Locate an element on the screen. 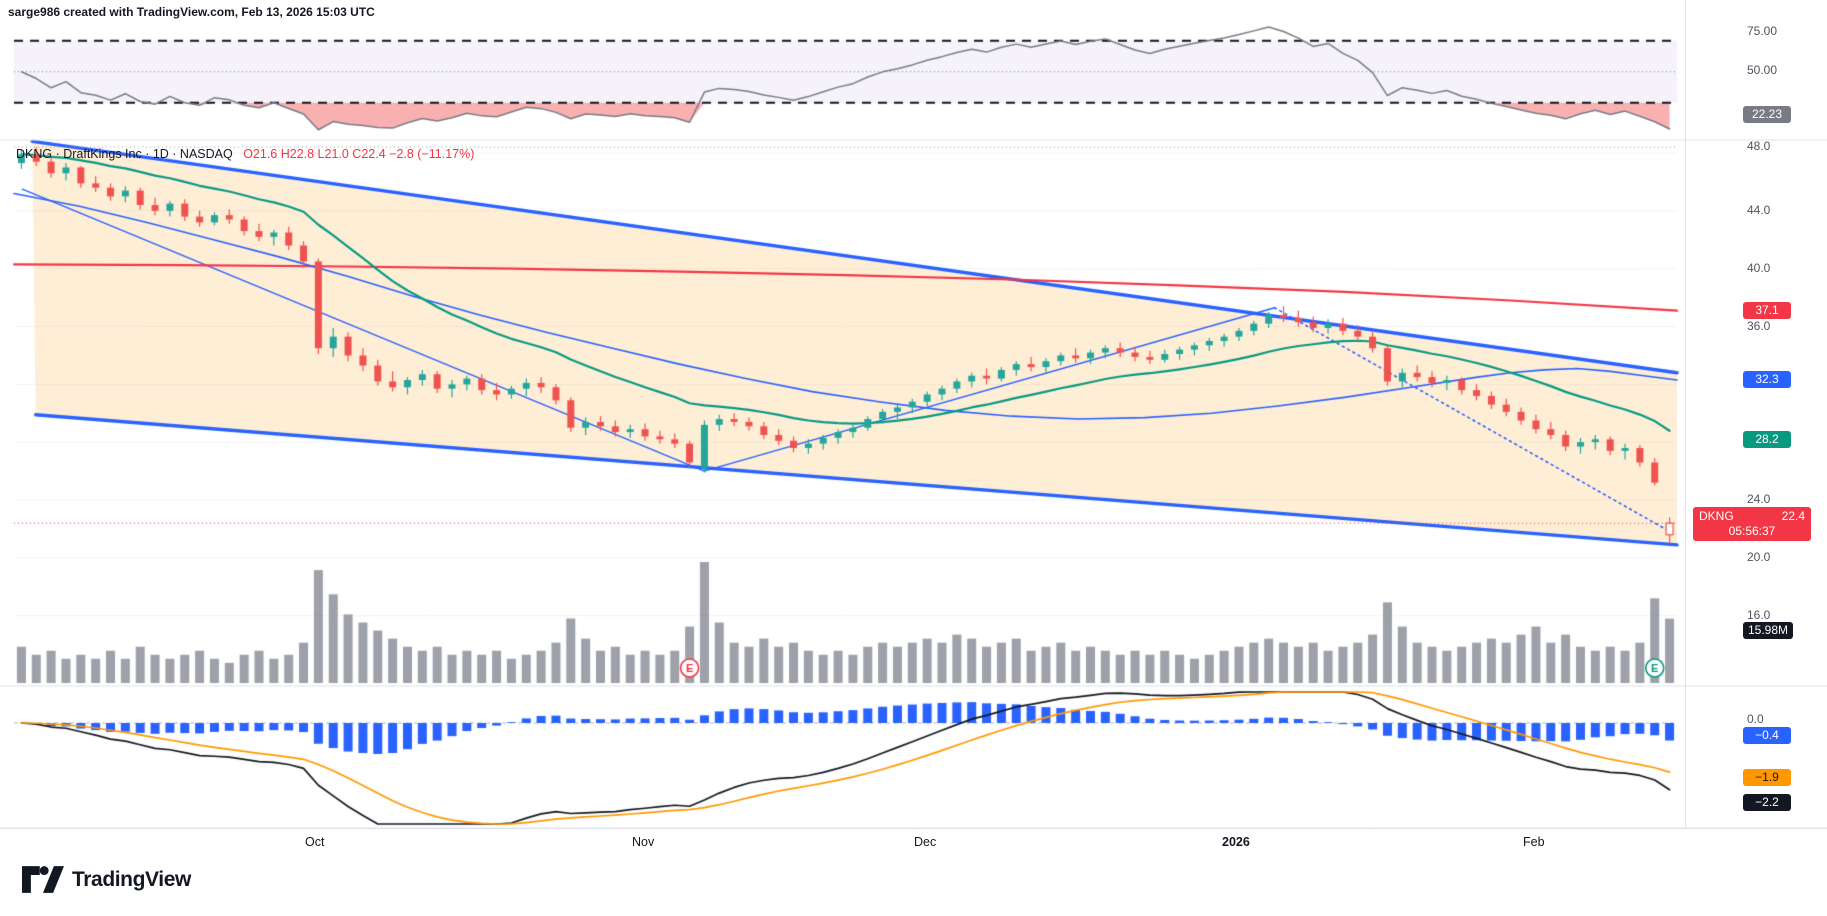 This screenshot has height=916, width=1827. price-tick-48: 48.0 is located at coordinates (1759, 146).